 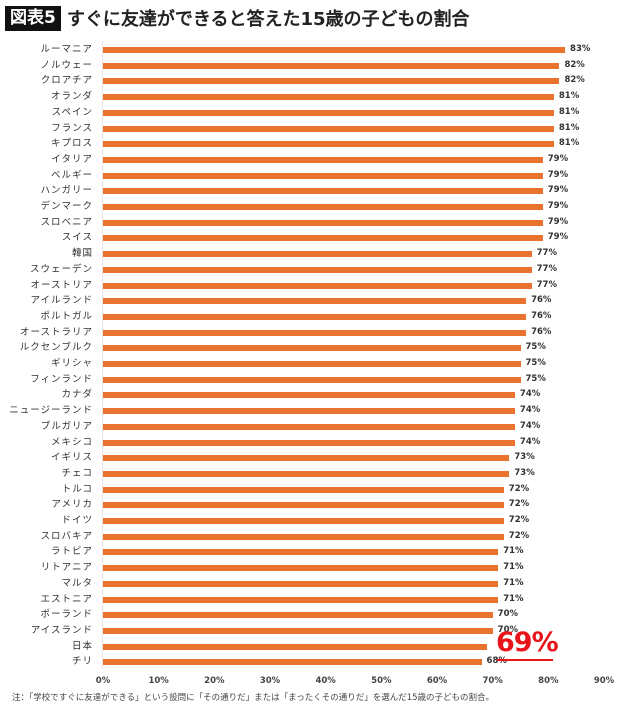 I want to click on category-label: アイルランド, so click(x=61, y=301).